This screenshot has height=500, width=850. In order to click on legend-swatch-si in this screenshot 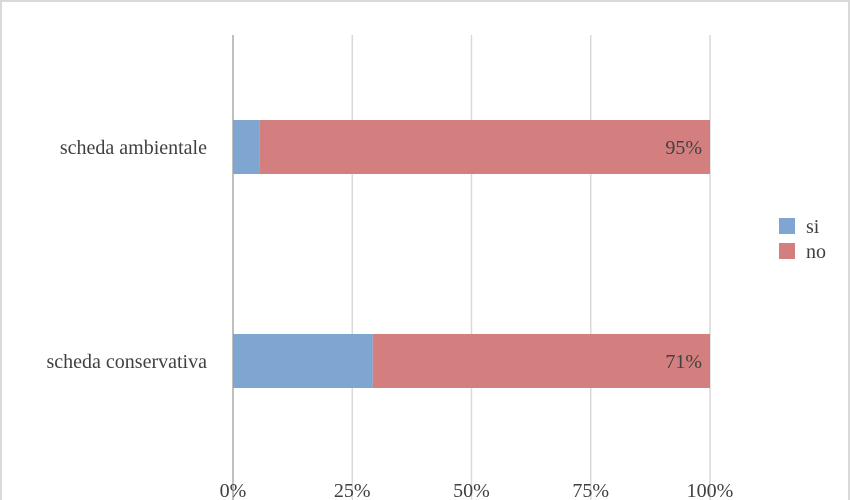, I will do `click(787, 226)`.